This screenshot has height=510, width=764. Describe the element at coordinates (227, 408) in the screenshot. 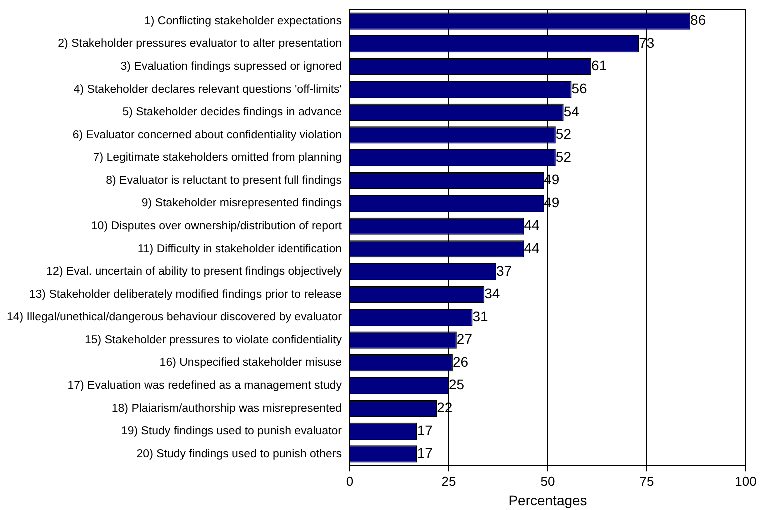

I see `y-tick-label: 18) Plaiarism/authorship was misrepresented` at that location.